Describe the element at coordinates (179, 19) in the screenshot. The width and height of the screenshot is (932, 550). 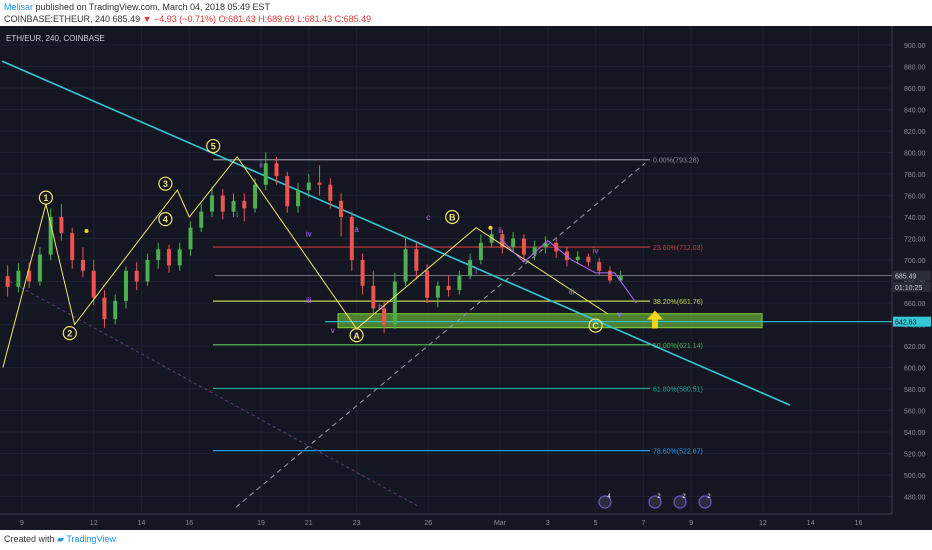
I see `price-change: ▼ −4.93 (−0.71%)` at that location.